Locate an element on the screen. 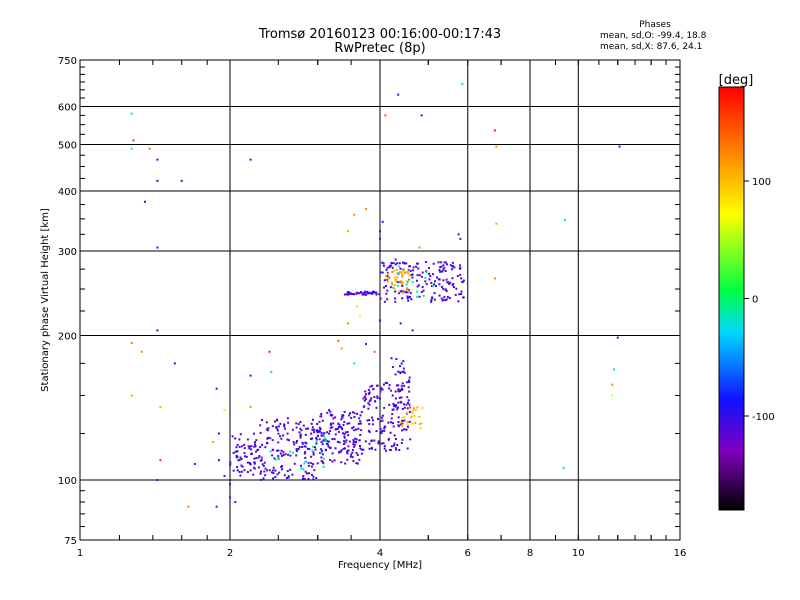 This screenshot has height=600, width=800. y-tick-label: 600 is located at coordinates (67, 108).